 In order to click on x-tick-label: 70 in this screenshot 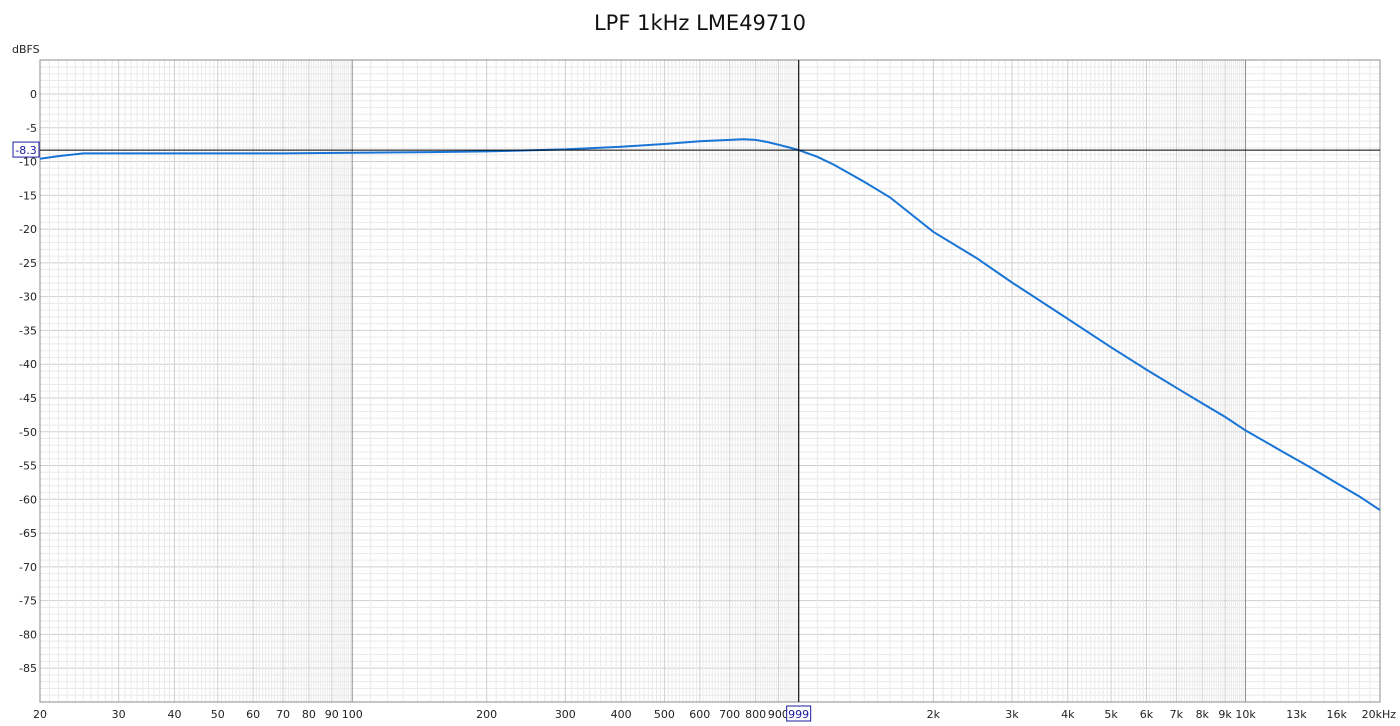, I will do `click(283, 714)`.